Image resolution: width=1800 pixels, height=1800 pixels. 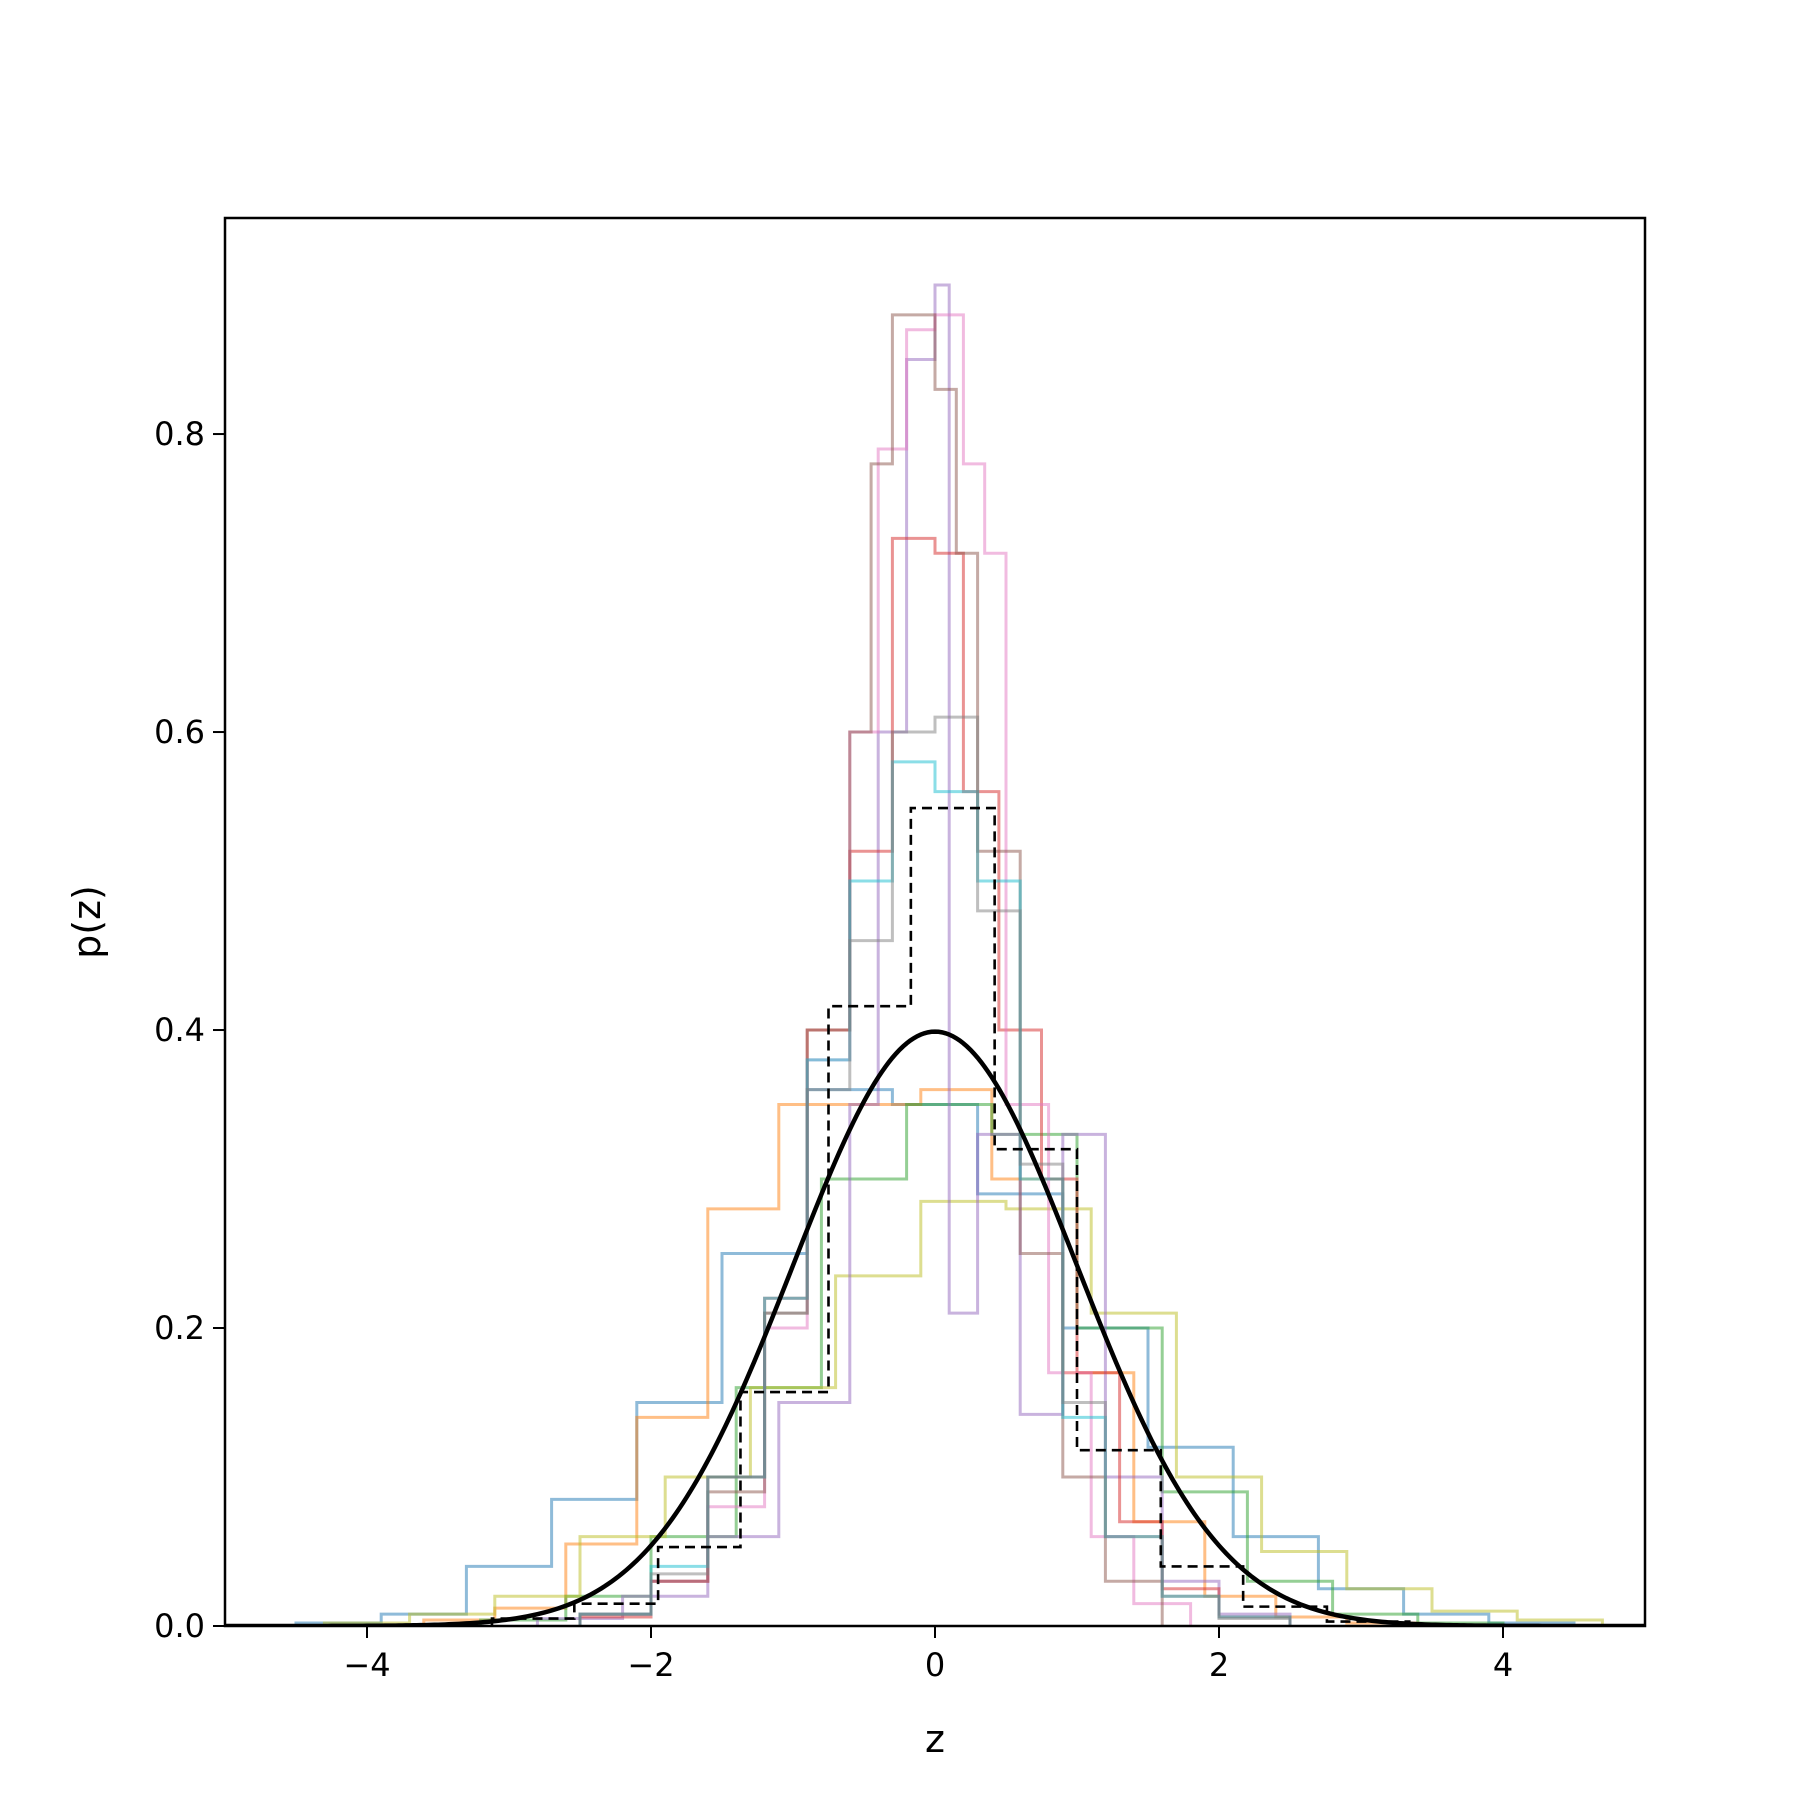 I want to click on x-axis: −4 −2 0 2 4, so click(x=928, y=1655).